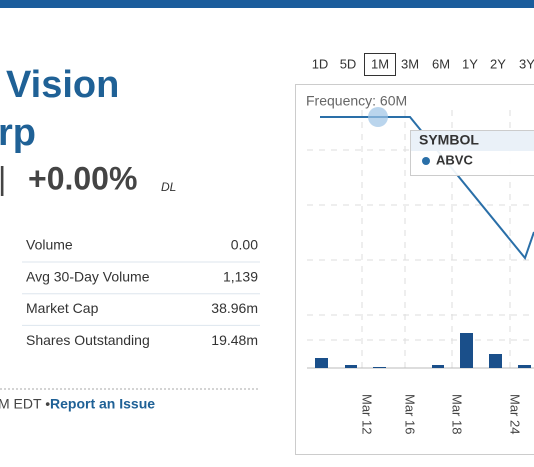  What do you see at coordinates (356, 101) in the screenshot?
I see `frequency: Frequency: 60M` at bounding box center [356, 101].